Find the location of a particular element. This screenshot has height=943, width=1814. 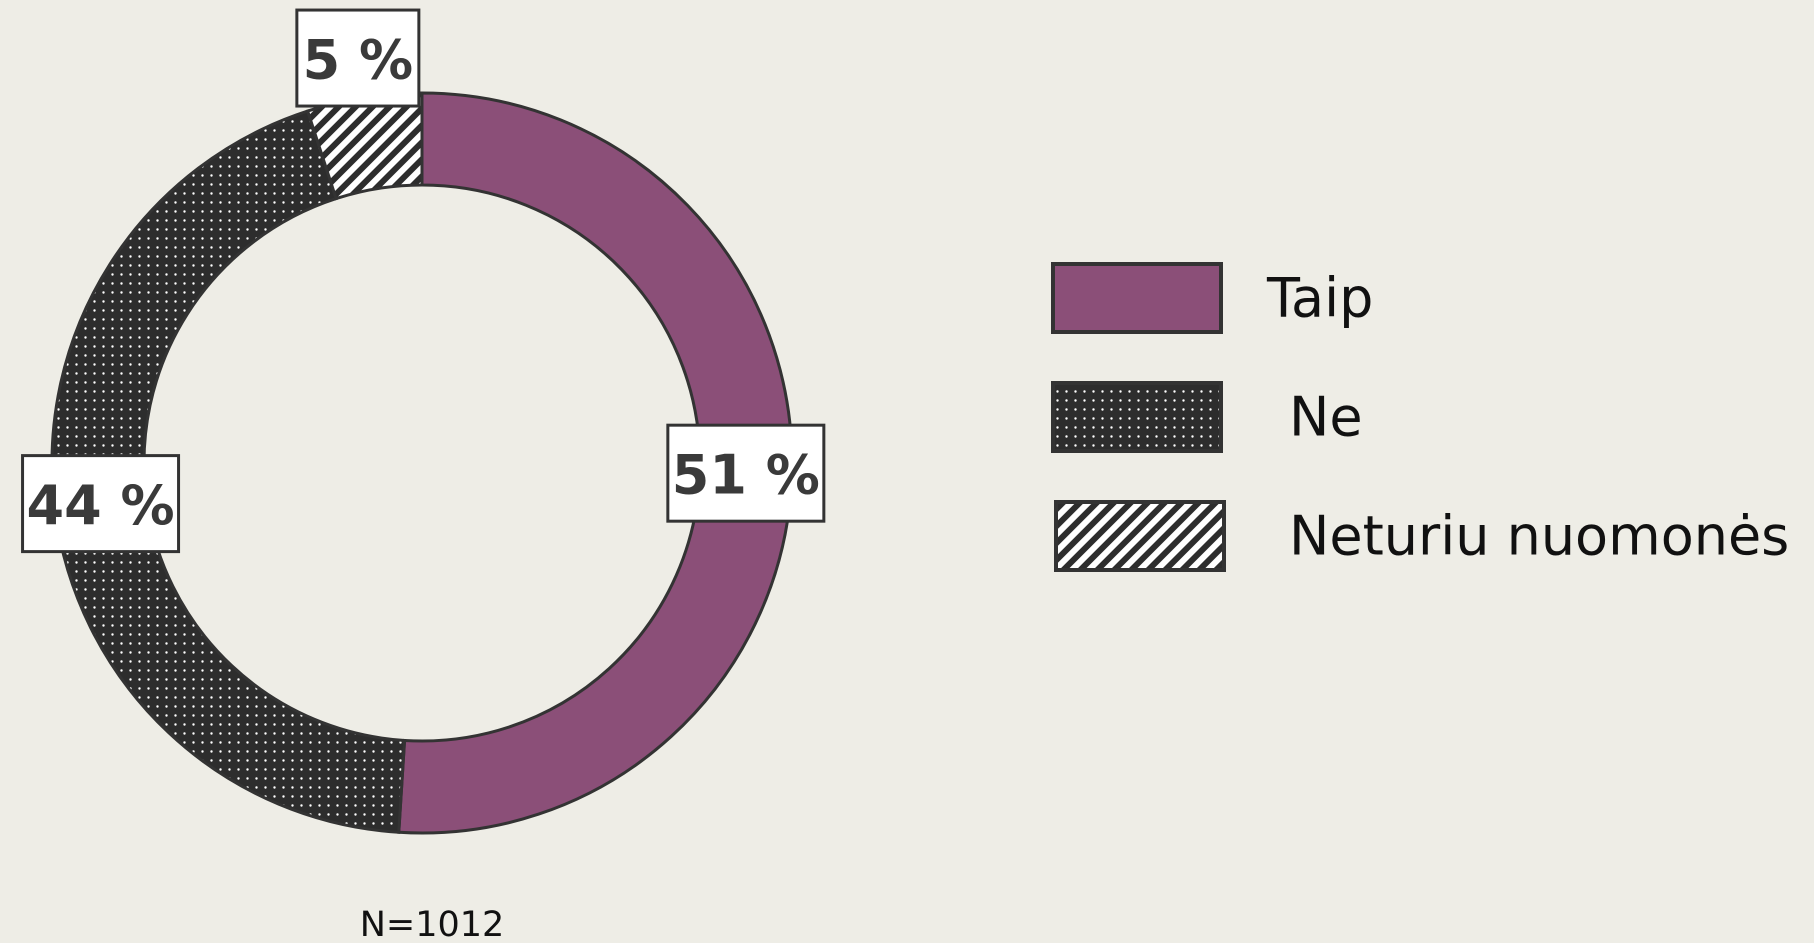

legend-label: Taip is located at coordinates (1319, 298).